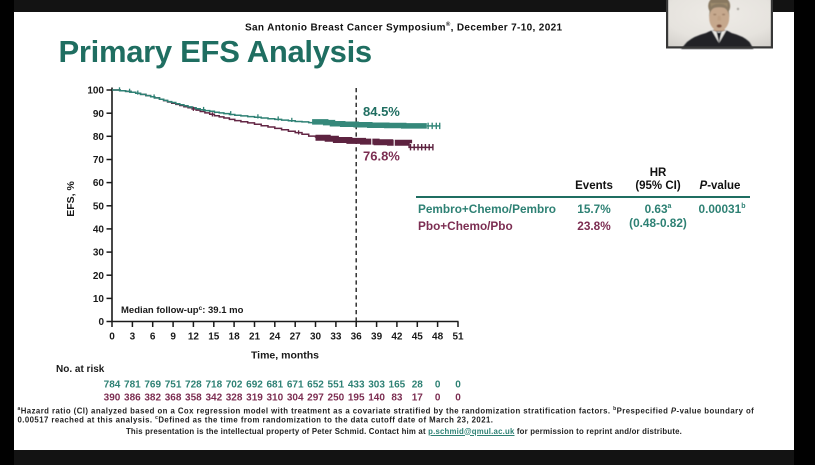 The width and height of the screenshot is (815, 465). I want to click on svg-text: 27, so click(296, 337).